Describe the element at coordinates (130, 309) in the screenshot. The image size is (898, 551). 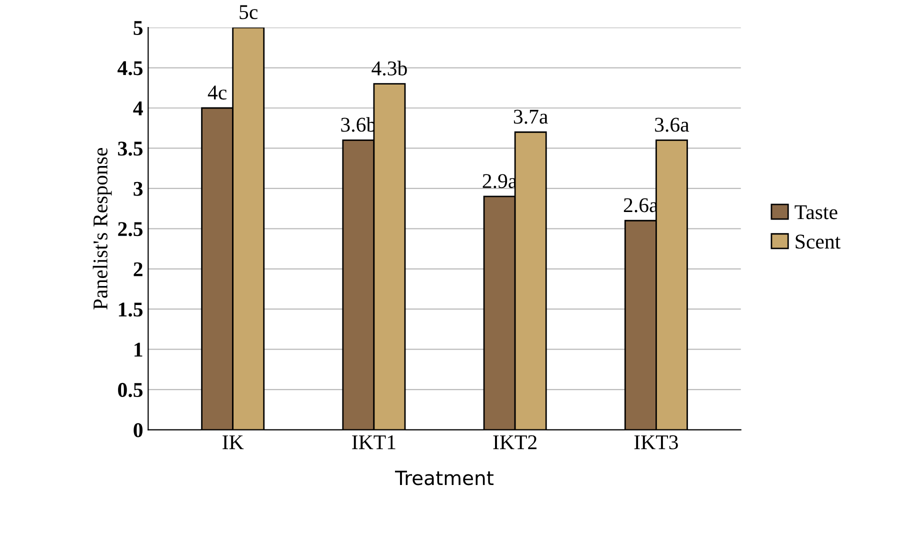
I see `y-tick-label: 1.5` at that location.